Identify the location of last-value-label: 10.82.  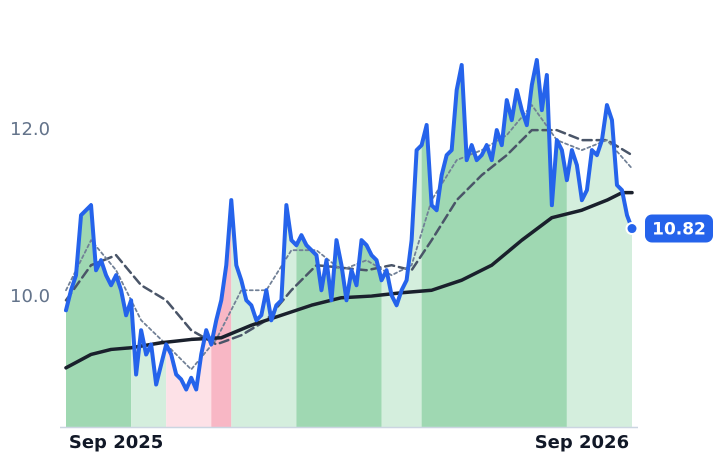
(679, 230).